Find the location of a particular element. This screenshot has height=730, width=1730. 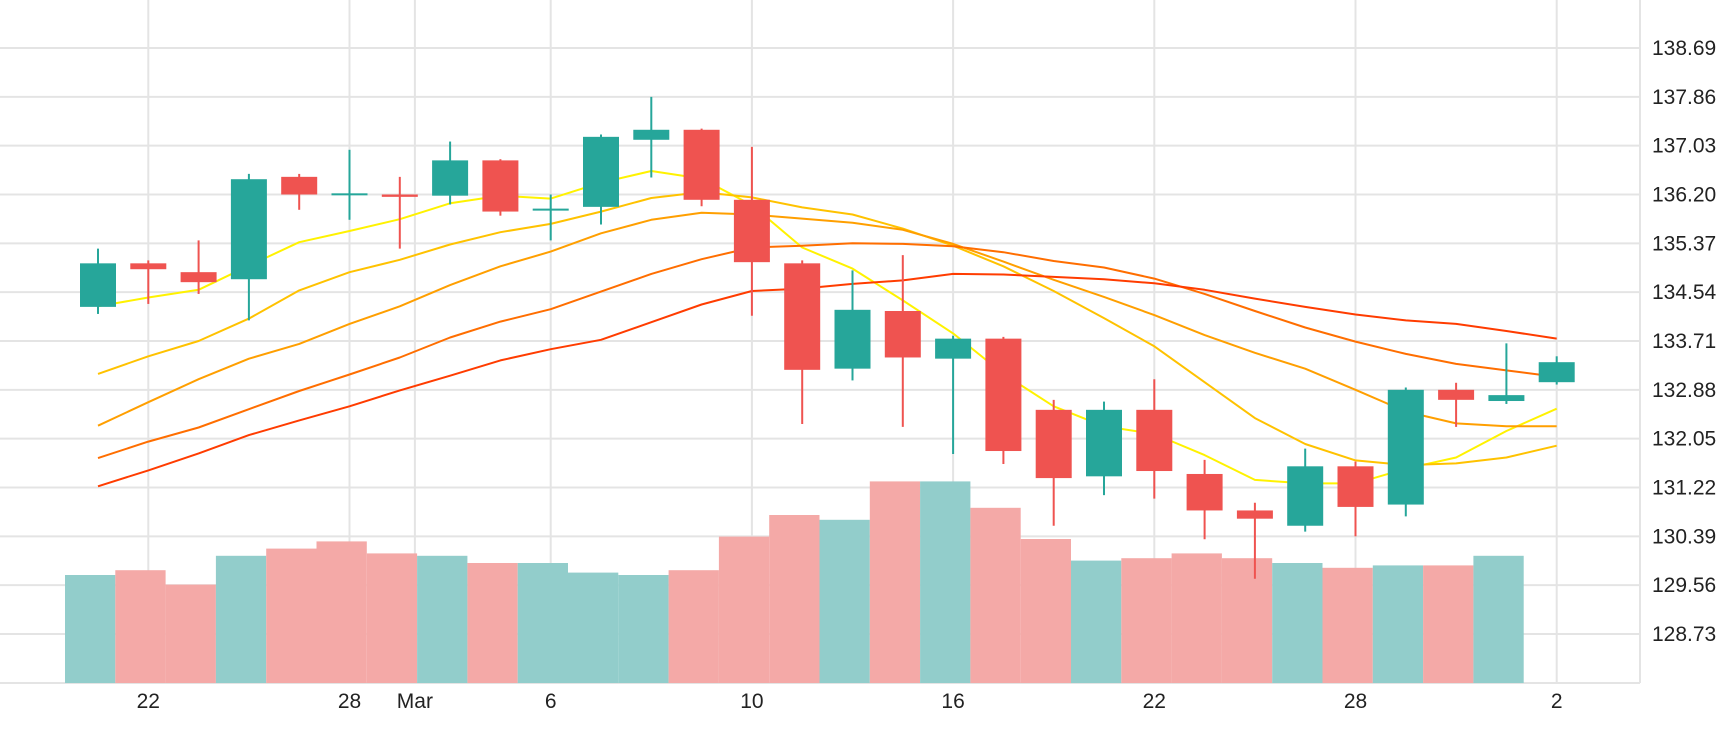

y-tick-label: 132.88 is located at coordinates (1684, 390).